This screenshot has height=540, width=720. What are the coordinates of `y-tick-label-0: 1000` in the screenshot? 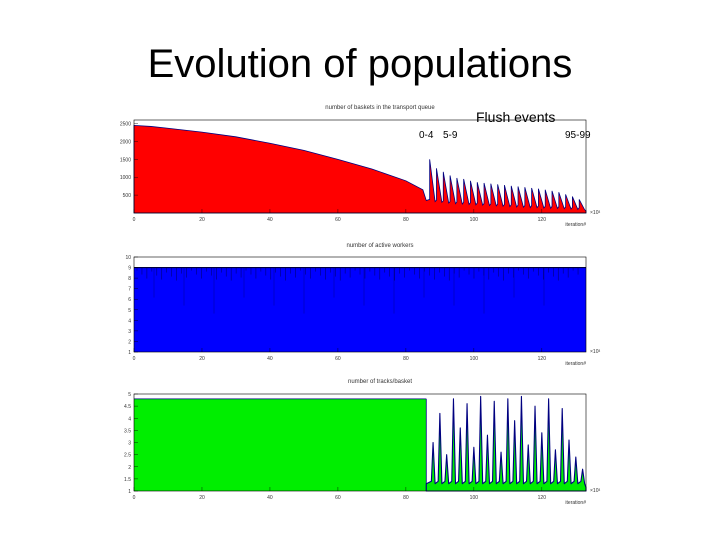 It's located at (125, 178).